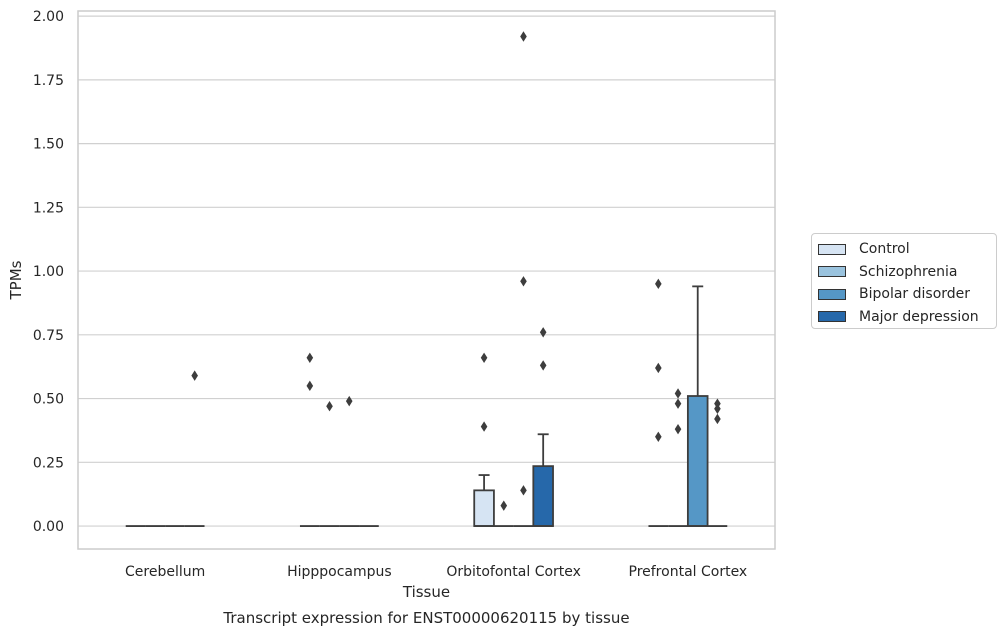  What do you see at coordinates (513, 572) in the screenshot?
I see `x-tick-label-orbitofontal-cortex: Orbitofontal Cortex` at bounding box center [513, 572].